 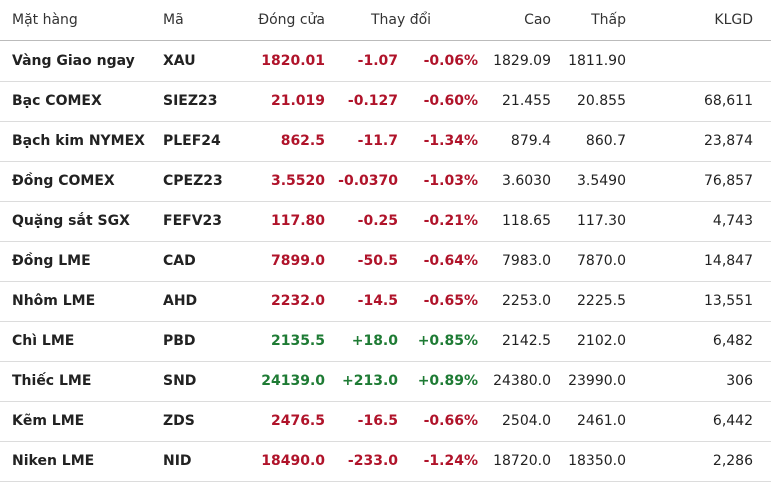 What do you see at coordinates (526, 221) in the screenshot?
I see `high: 118.65` at bounding box center [526, 221].